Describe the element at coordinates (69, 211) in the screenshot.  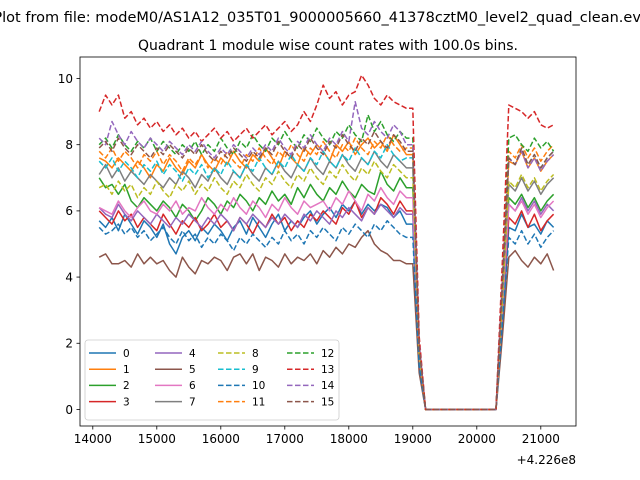
I see `y-tick-label: 6` at that location.